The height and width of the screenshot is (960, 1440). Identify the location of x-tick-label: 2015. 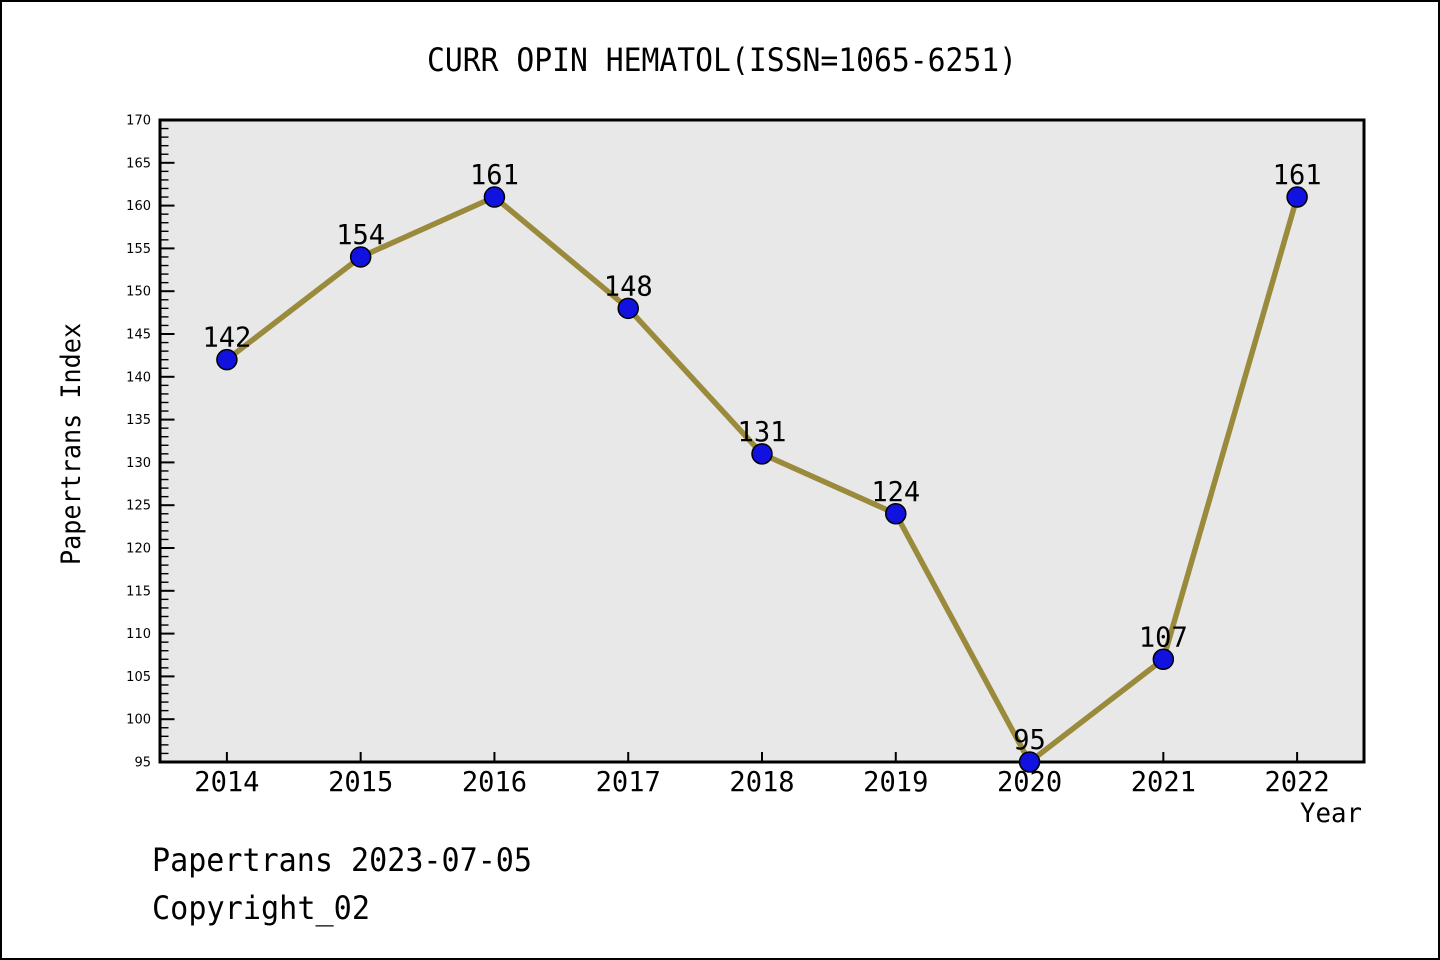
(360, 781).